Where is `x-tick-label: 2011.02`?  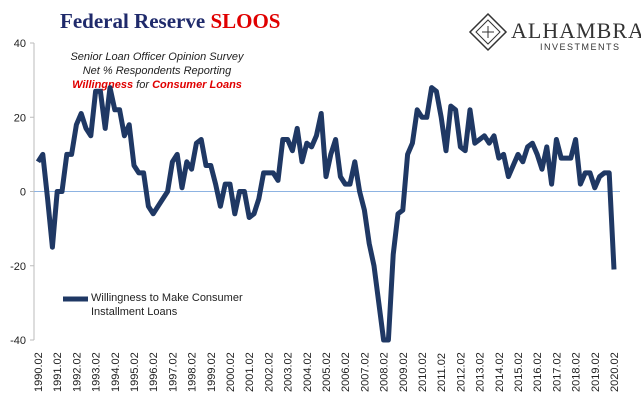
x-tick-label: 2011.02 is located at coordinates (442, 372).